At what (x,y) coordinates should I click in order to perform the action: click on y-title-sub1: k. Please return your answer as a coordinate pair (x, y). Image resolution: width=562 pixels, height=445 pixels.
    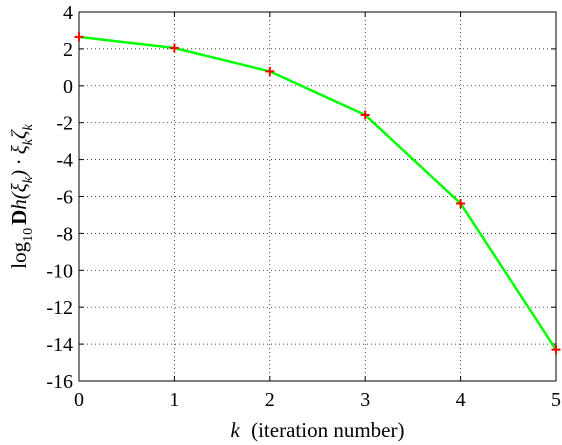
    Looking at the image, I should click on (28, 179).